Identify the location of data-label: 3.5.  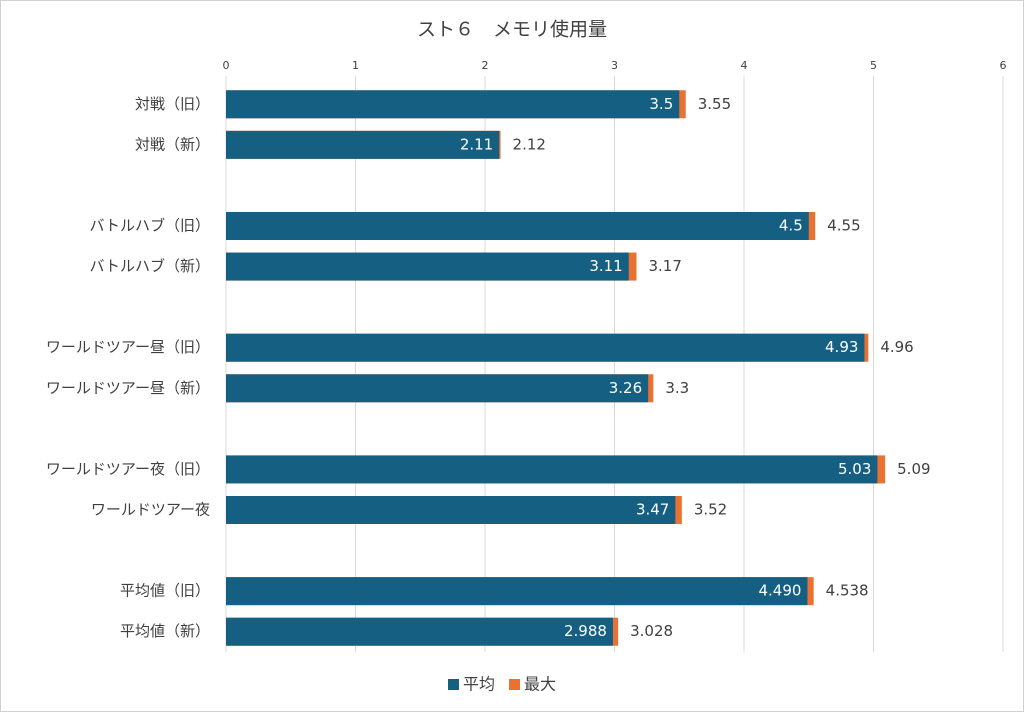
(661, 104).